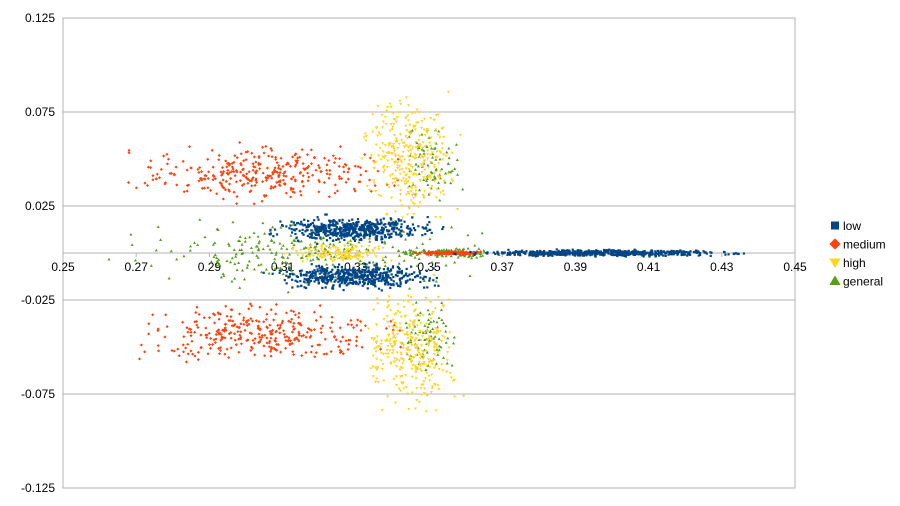  Describe the element at coordinates (504, 252) in the screenshot. I see `series-low` at that location.